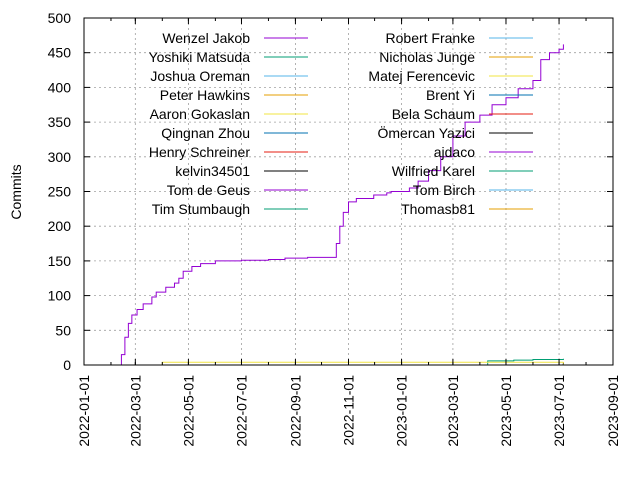 This screenshot has width=640, height=480. Describe the element at coordinates (444, 190) in the screenshot. I see `legend-label: Tom Birch` at that location.